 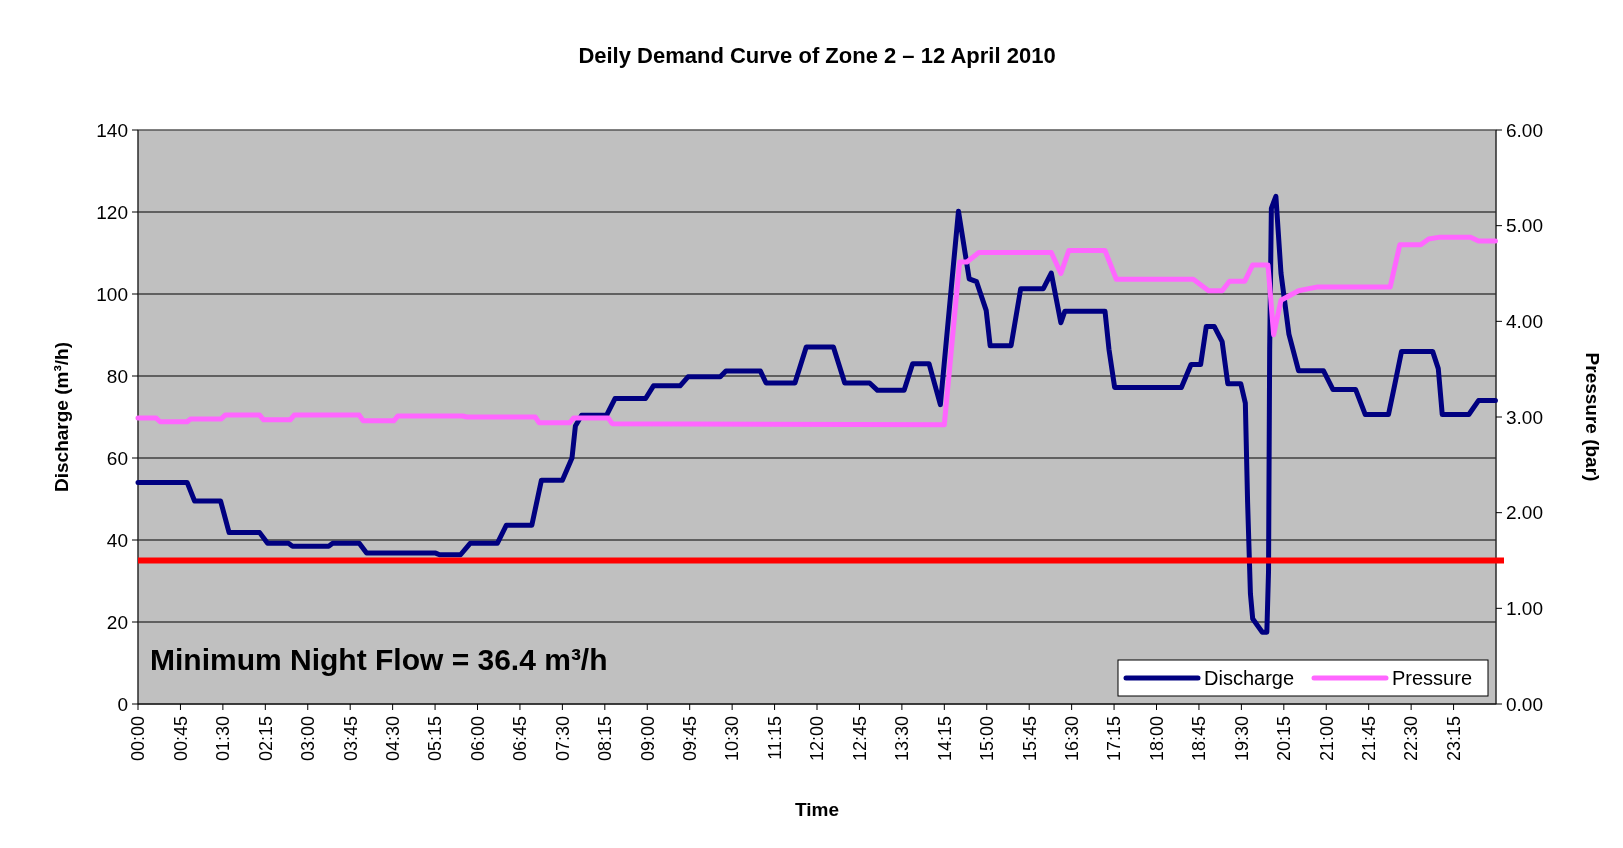 I want to click on y-tick-label: 0, so click(x=122, y=704).